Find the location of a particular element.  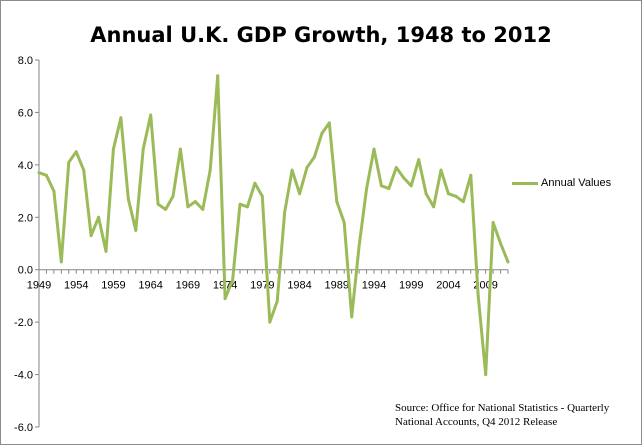

legend: Annual Values is located at coordinates (561, 183).